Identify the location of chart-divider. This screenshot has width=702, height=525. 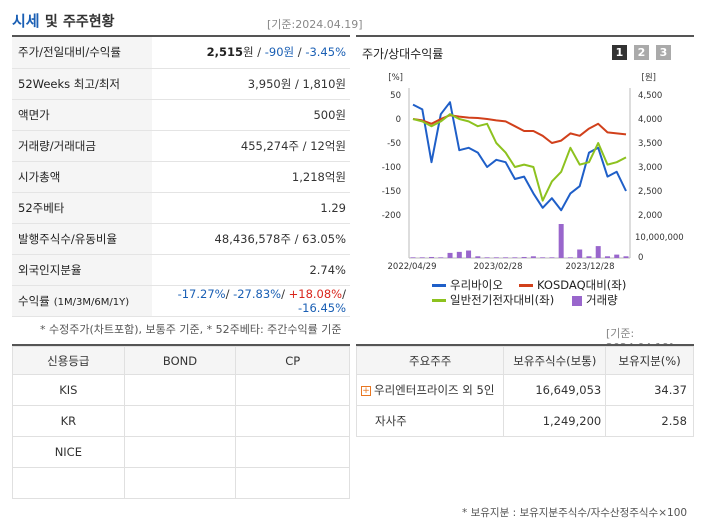
(525, 36).